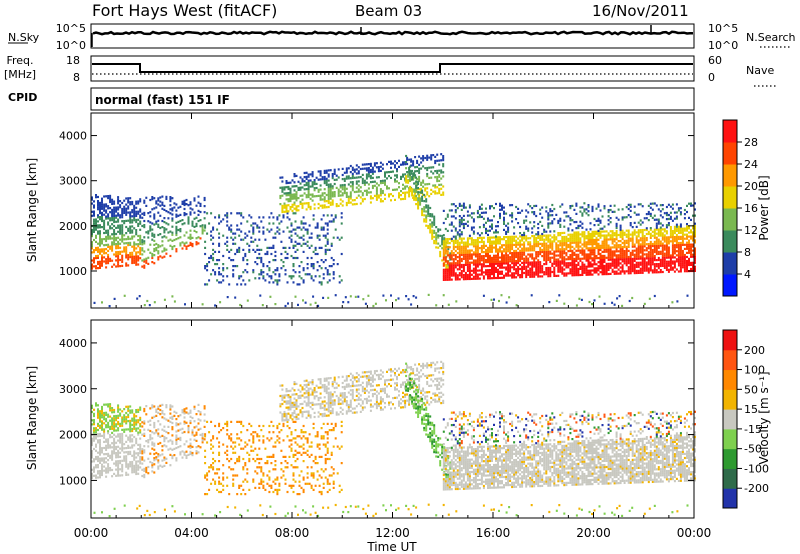 The image size is (800, 554). I want to click on date-label: 16/Nov/2011, so click(640, 11).